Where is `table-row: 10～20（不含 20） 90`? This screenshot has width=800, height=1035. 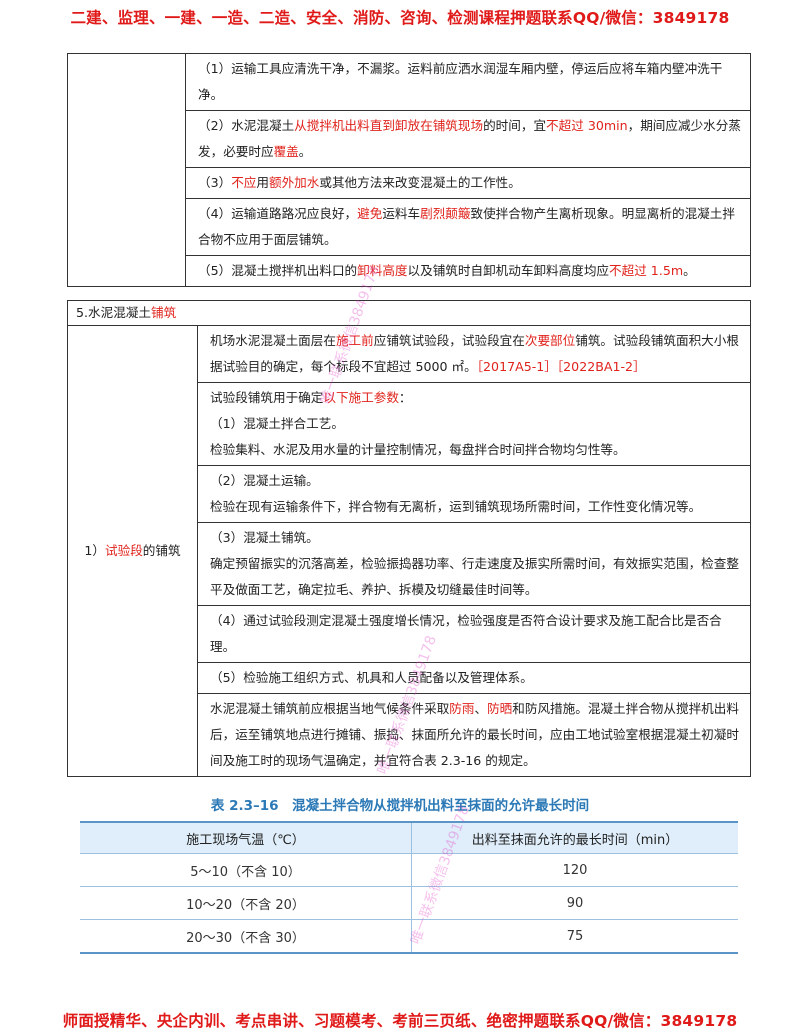
table-row: 10～20（不含 20） 90 is located at coordinates (409, 903).